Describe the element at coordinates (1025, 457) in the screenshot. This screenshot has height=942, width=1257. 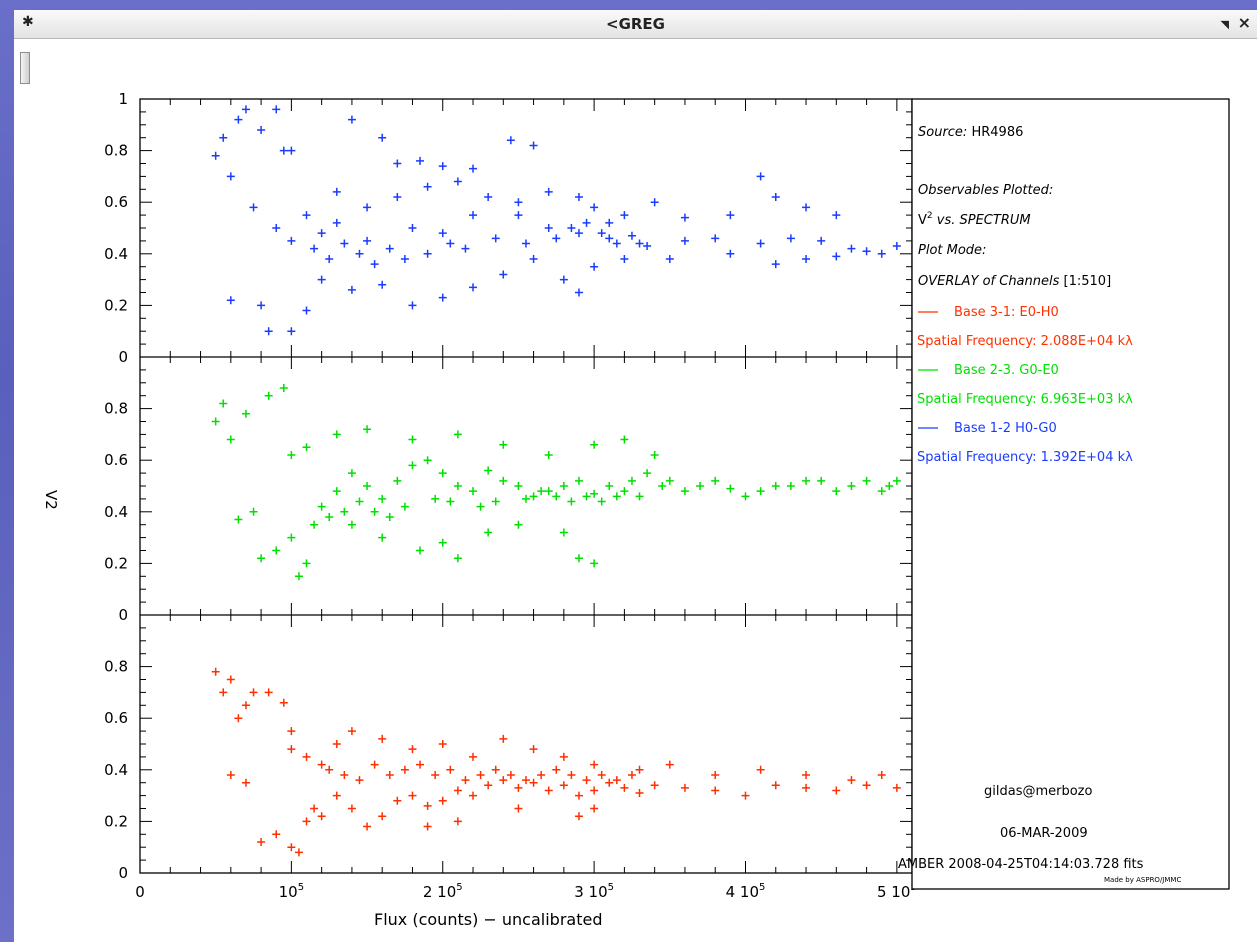
I see `legend-freq12: Spatial Frequency: 1.392E+04 kλ` at that location.